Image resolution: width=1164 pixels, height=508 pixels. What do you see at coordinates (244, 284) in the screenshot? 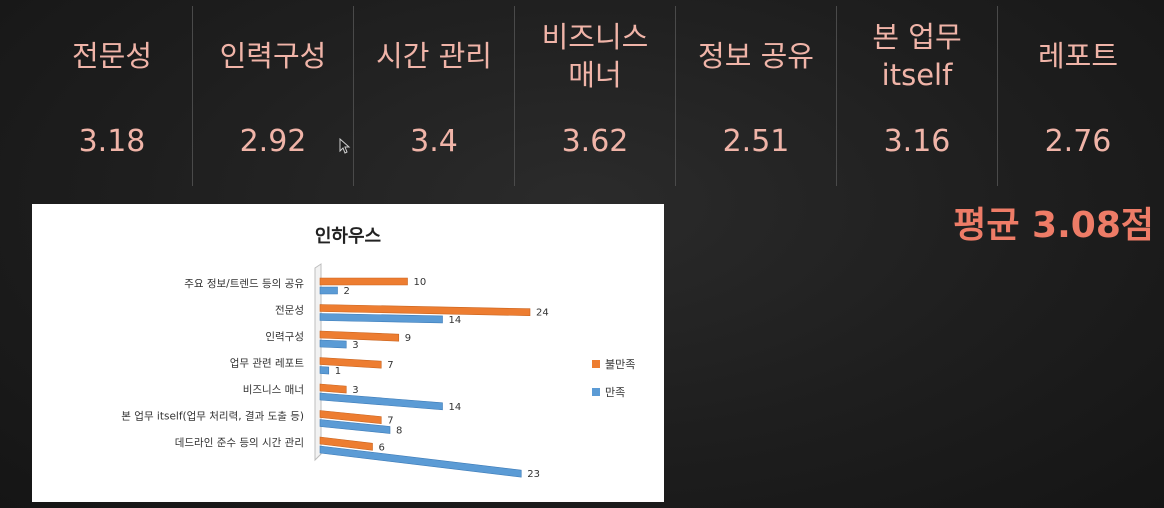
I see `category-label: 주요 정보/트렌드 등의 공유` at bounding box center [244, 284].